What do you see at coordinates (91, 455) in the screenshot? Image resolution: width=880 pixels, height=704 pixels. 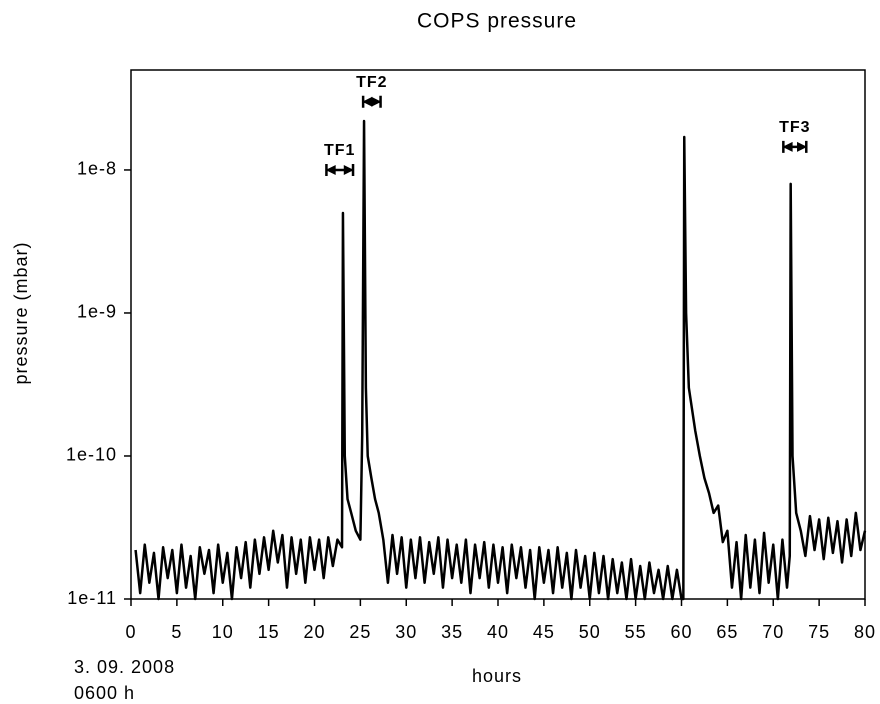 I see `y-tick-label: 1e-10` at bounding box center [91, 455].